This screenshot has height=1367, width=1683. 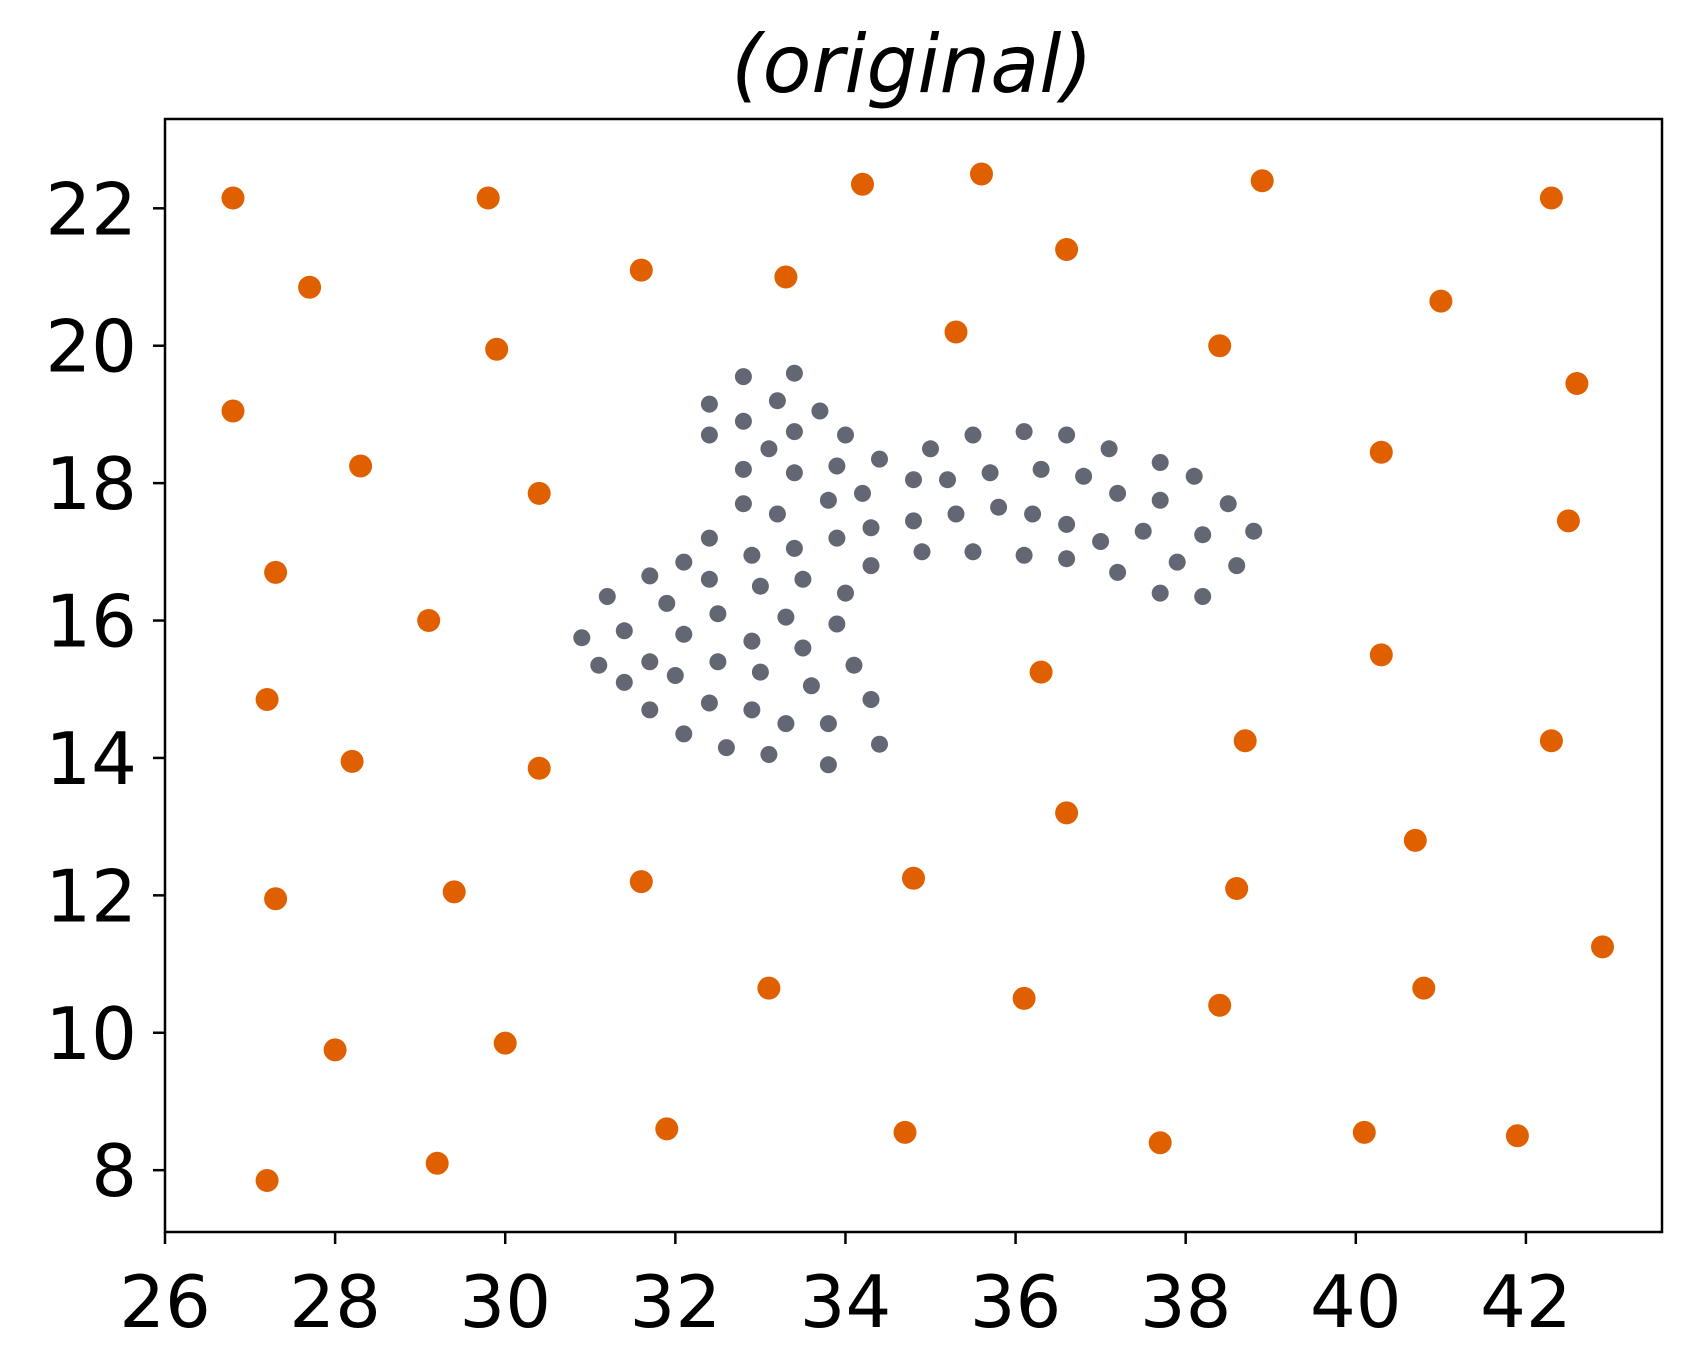 I want to click on chart-title: (original), so click(x=911, y=64).